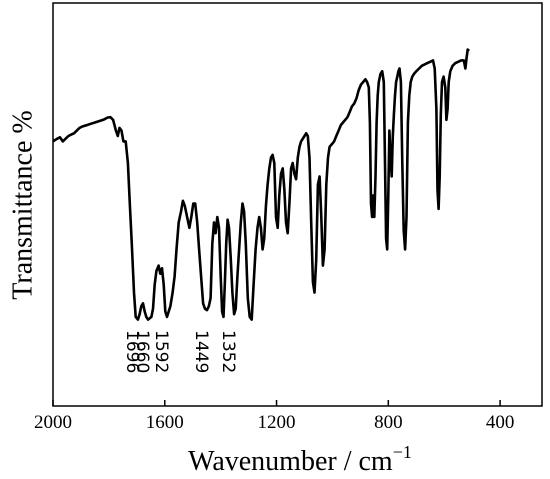  I want to click on y-axis-title: Transmittance %, so click(22, 205).